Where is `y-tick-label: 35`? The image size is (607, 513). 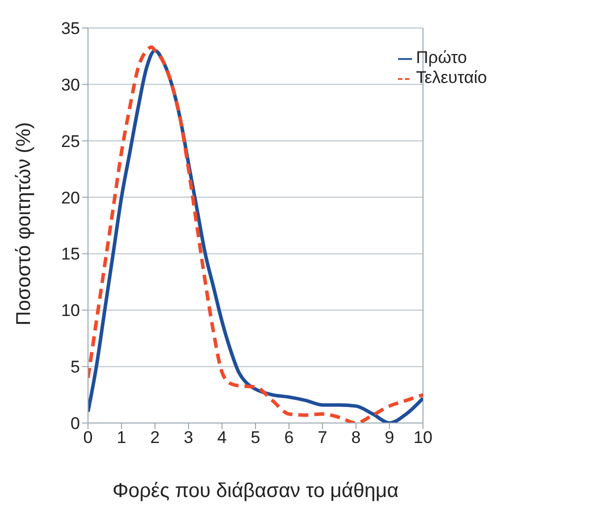
y-tick-label: 35 is located at coordinates (70, 28).